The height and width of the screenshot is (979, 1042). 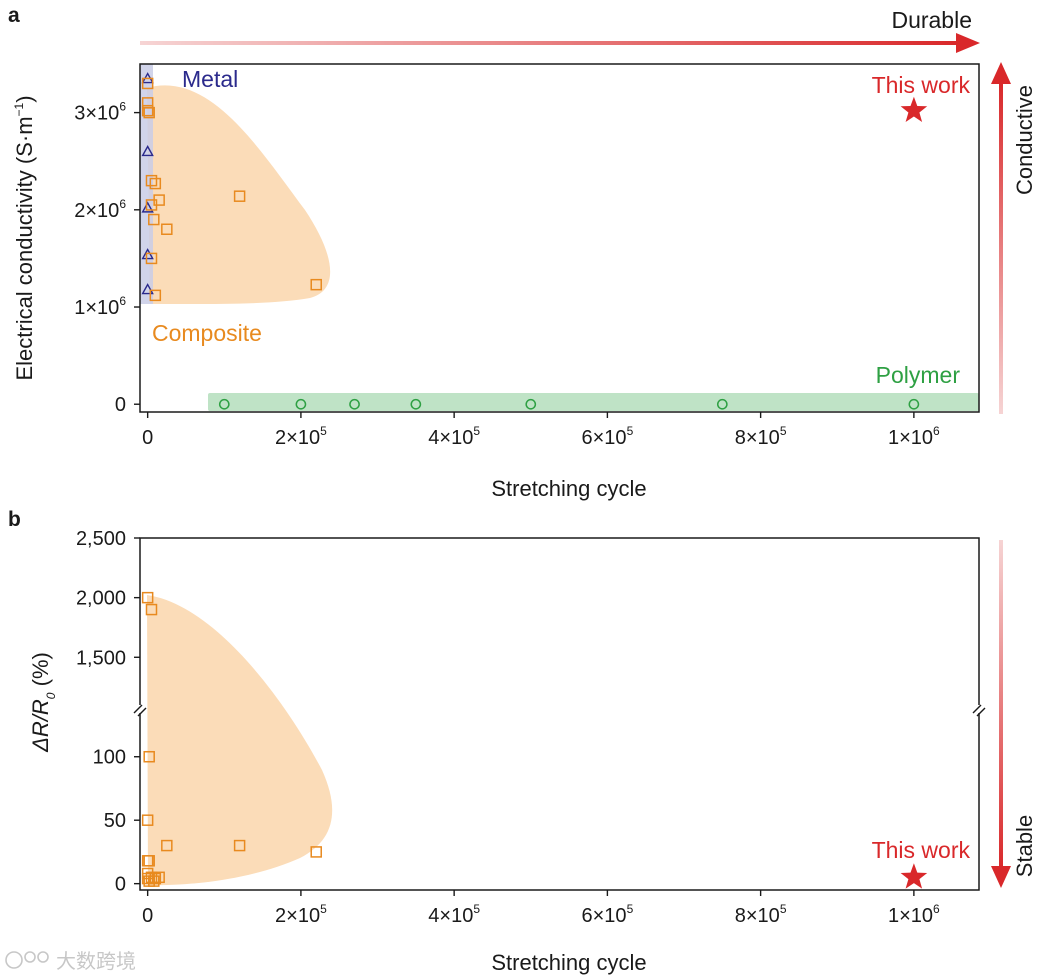 I want to click on panel-a-letter: a, so click(x=14, y=15).